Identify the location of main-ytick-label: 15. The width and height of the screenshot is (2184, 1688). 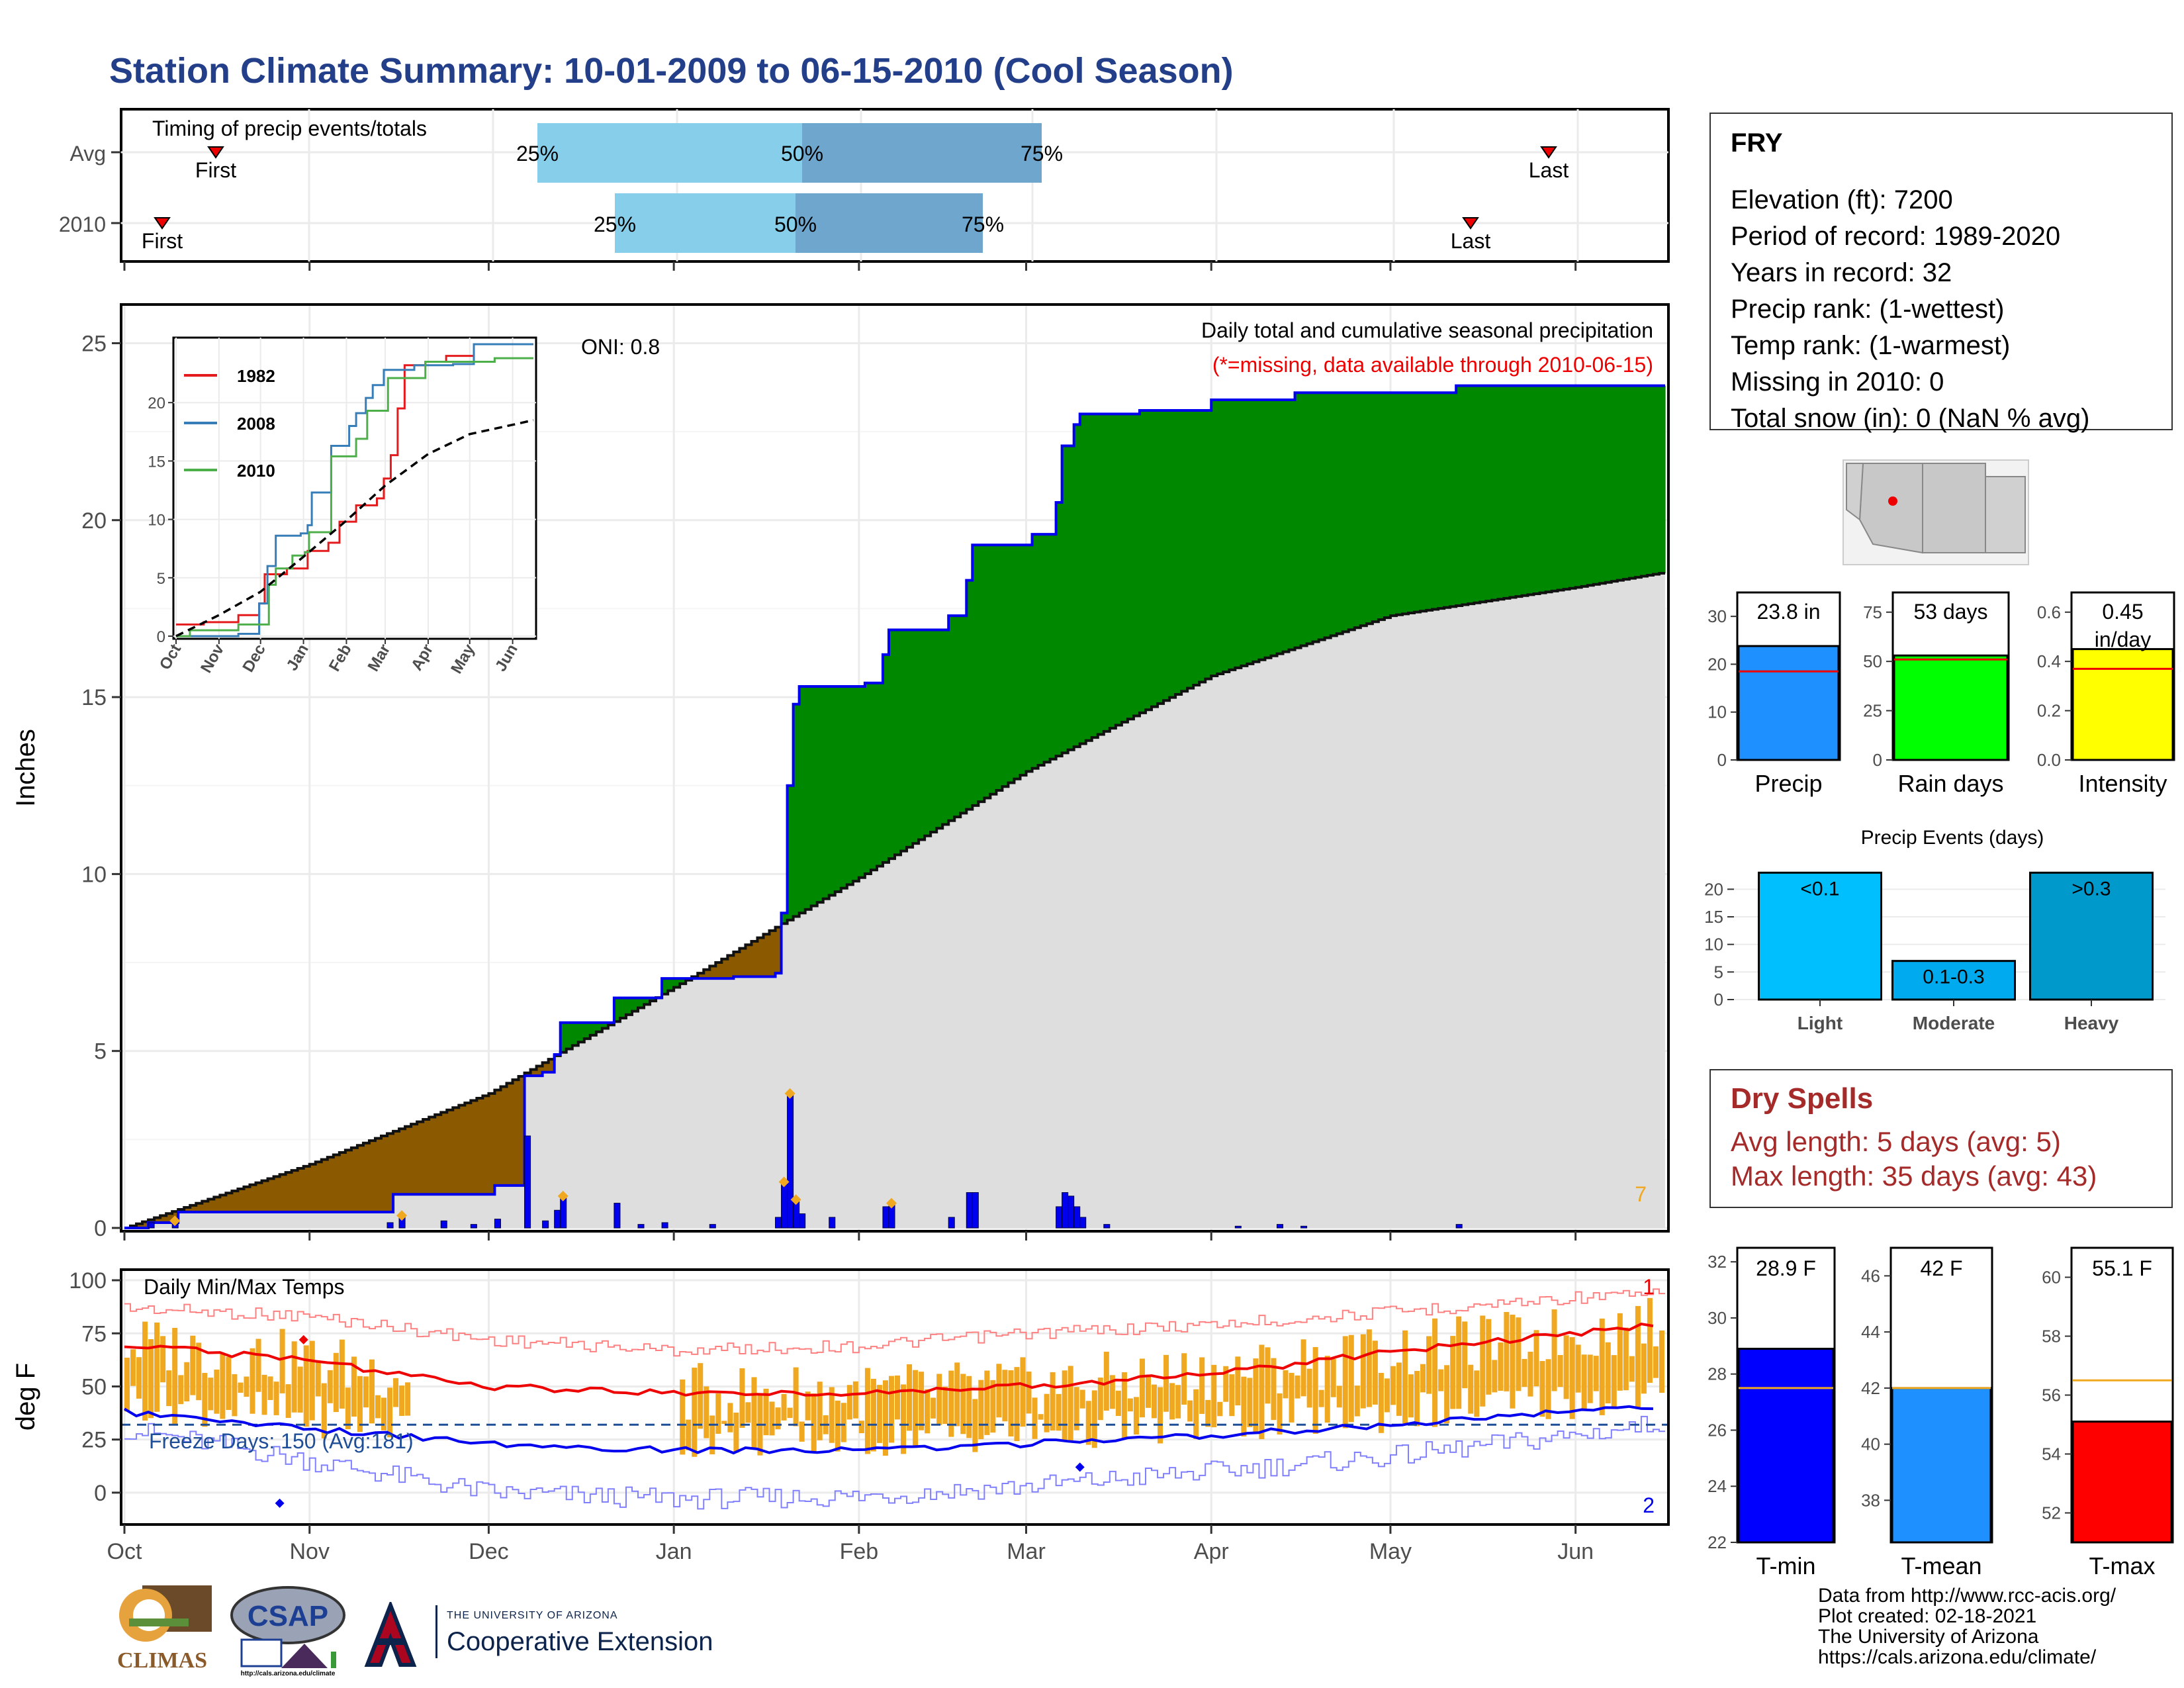
(94, 697).